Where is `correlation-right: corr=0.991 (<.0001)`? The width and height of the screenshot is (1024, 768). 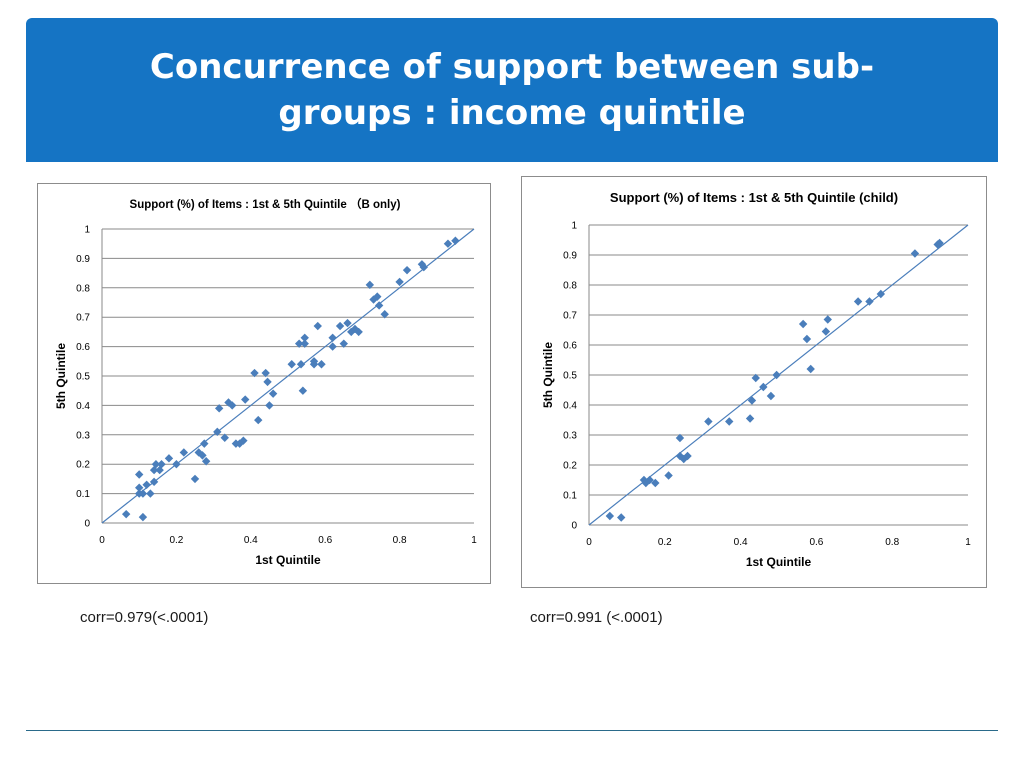
correlation-right: corr=0.991 (<.0001) is located at coordinates (596, 617).